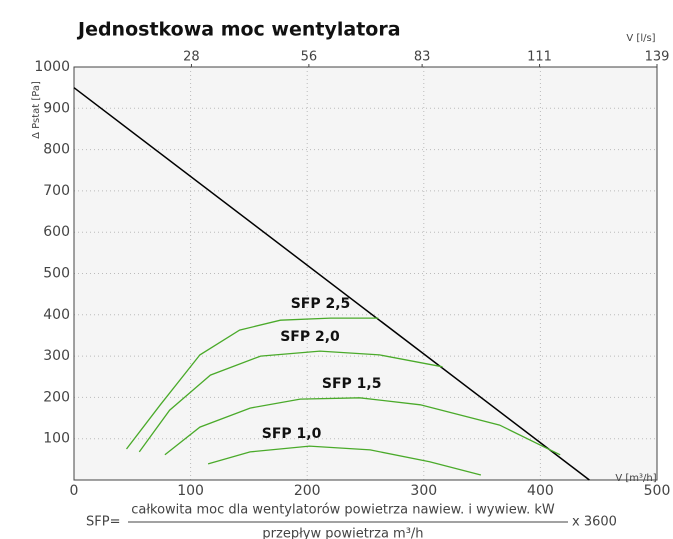  I want to click on formula-suffix: x 3600, so click(594, 522).